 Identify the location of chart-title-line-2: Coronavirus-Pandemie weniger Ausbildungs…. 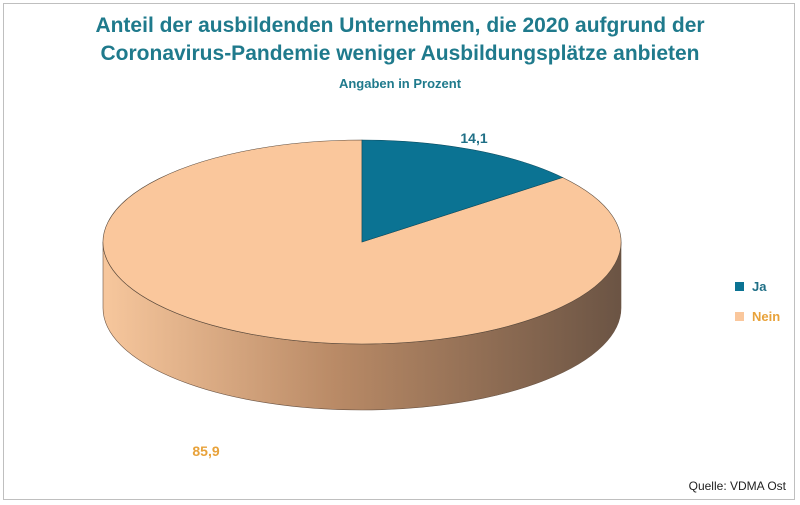
(400, 53).